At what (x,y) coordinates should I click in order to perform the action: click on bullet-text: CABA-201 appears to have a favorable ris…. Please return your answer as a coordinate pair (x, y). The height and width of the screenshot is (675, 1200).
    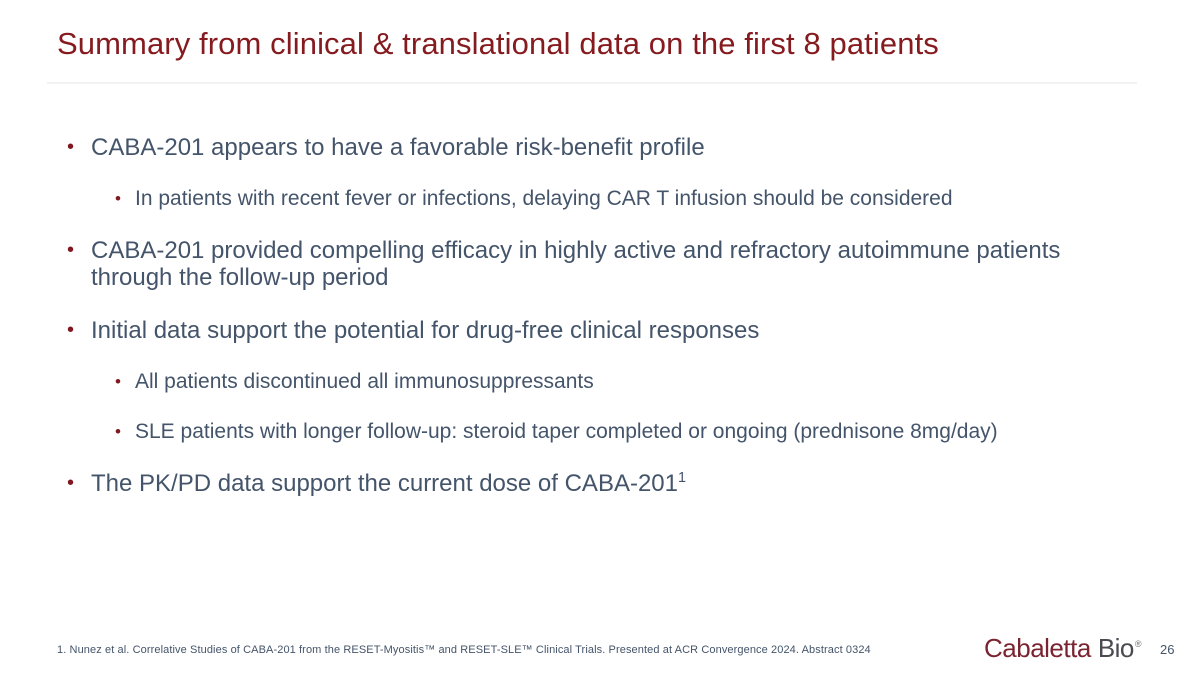
    Looking at the image, I should click on (398, 147).